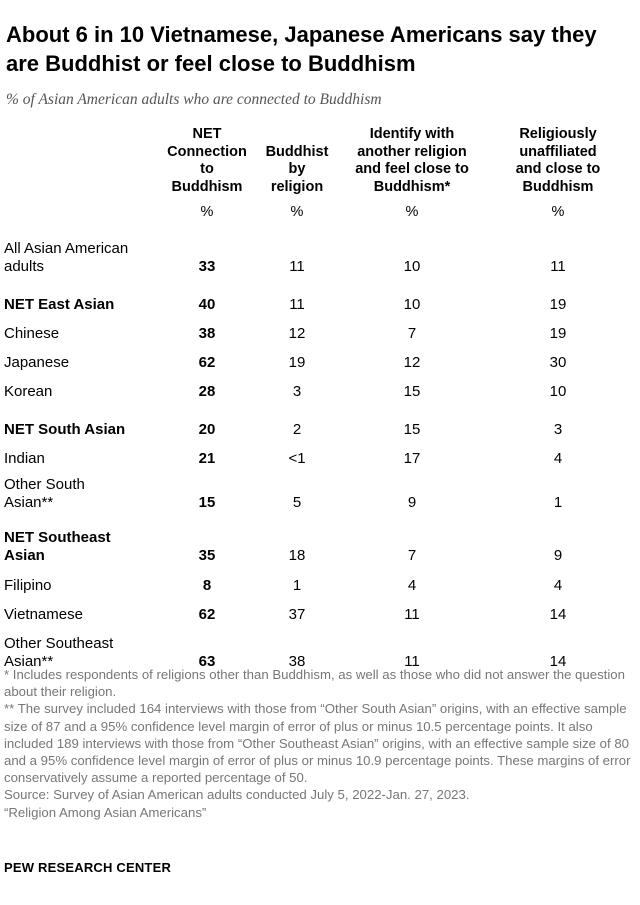 The width and height of the screenshot is (640, 905). I want to click on row-label: Other Southeast Asian**, so click(84, 653).